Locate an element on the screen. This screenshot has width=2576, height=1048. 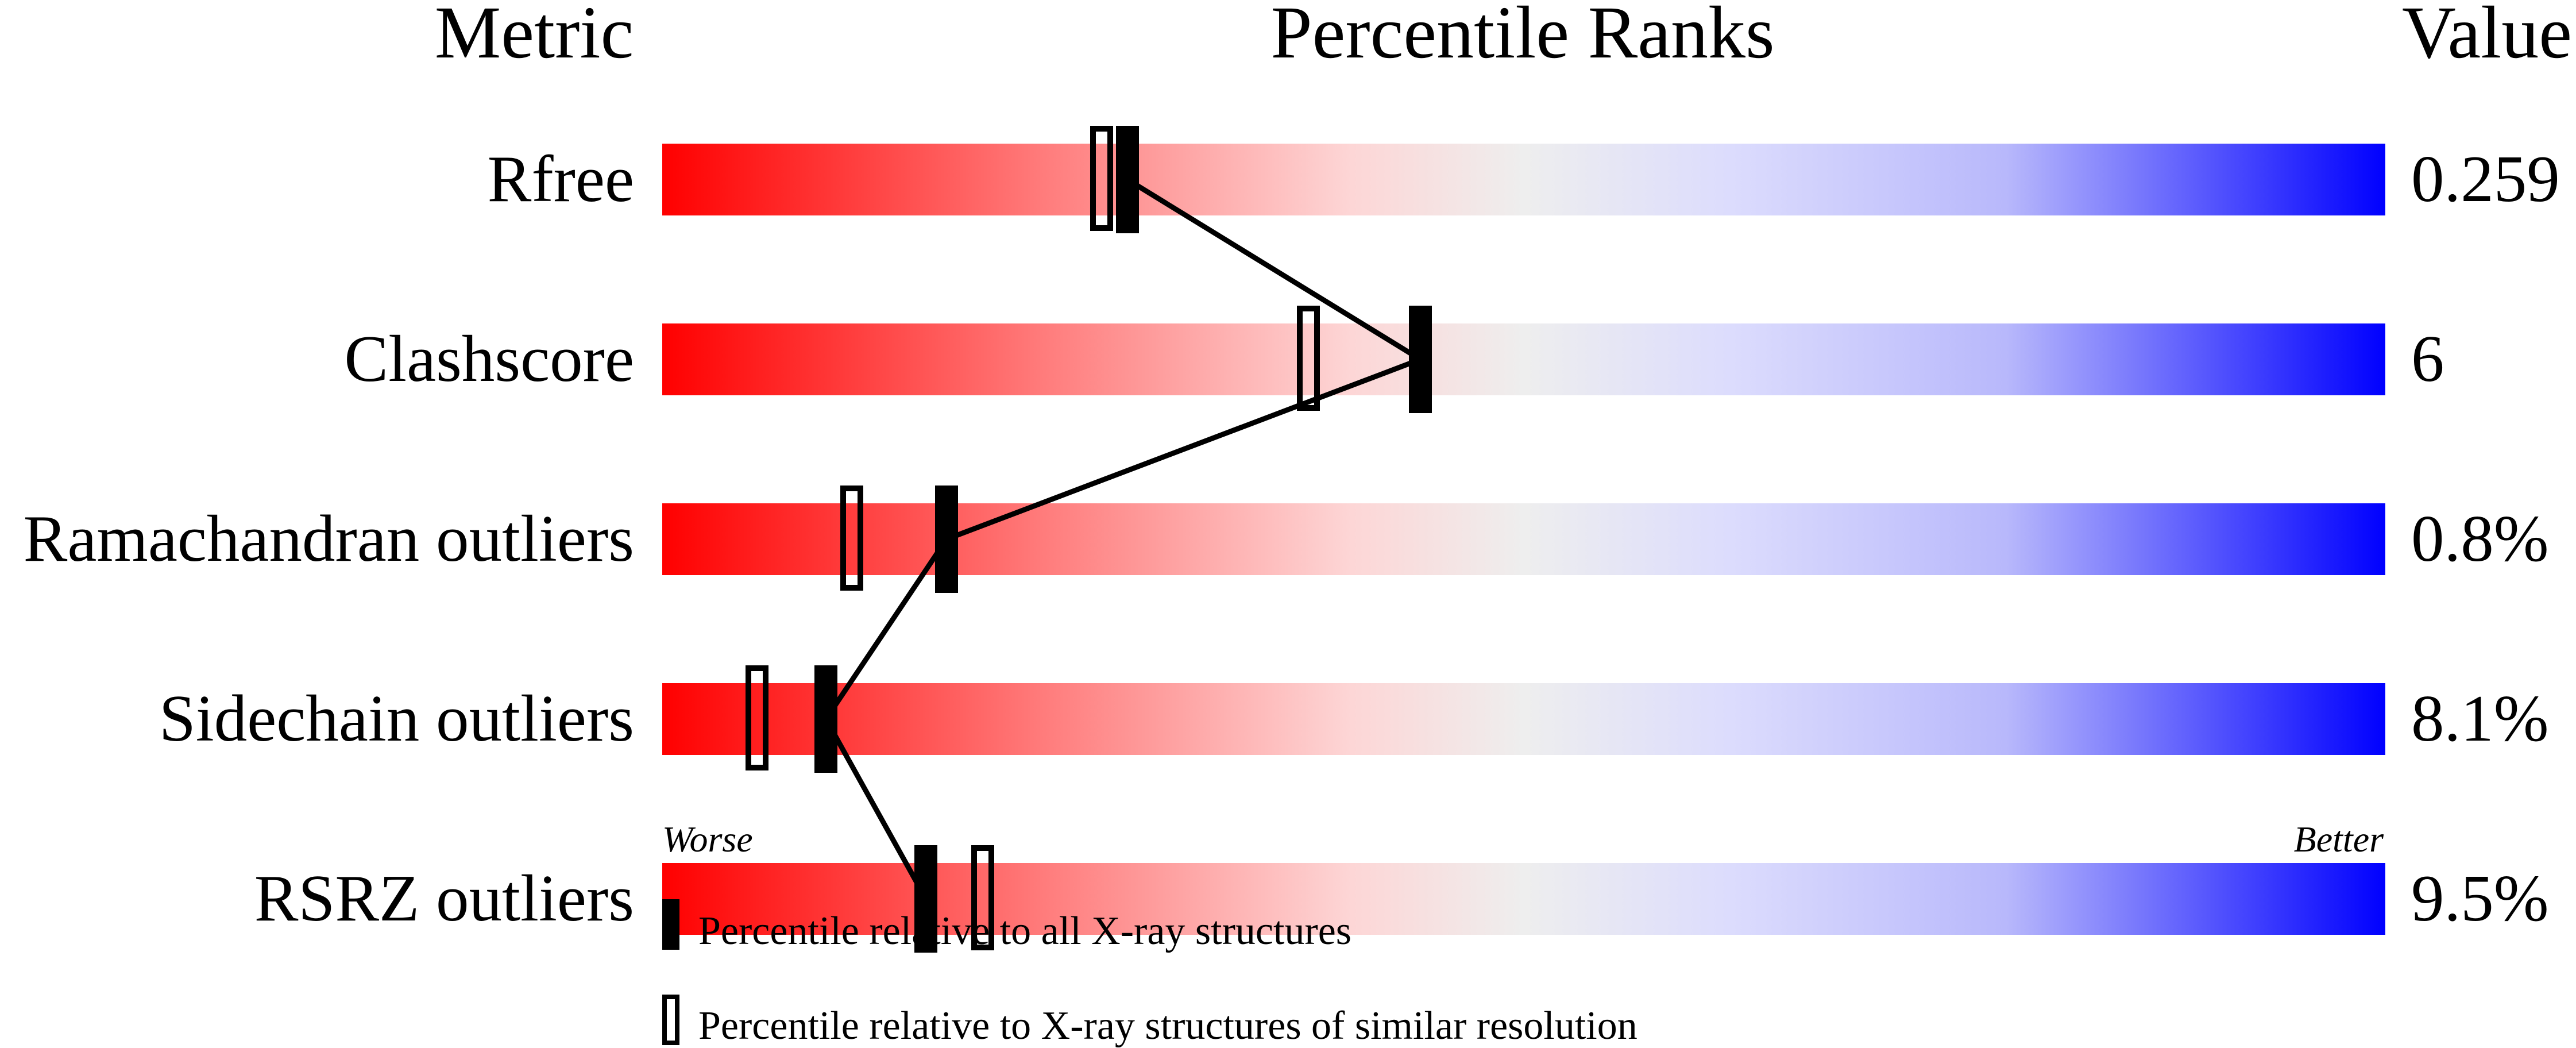
header-percentile: Percentile Ranks is located at coordinates (1522, 37).